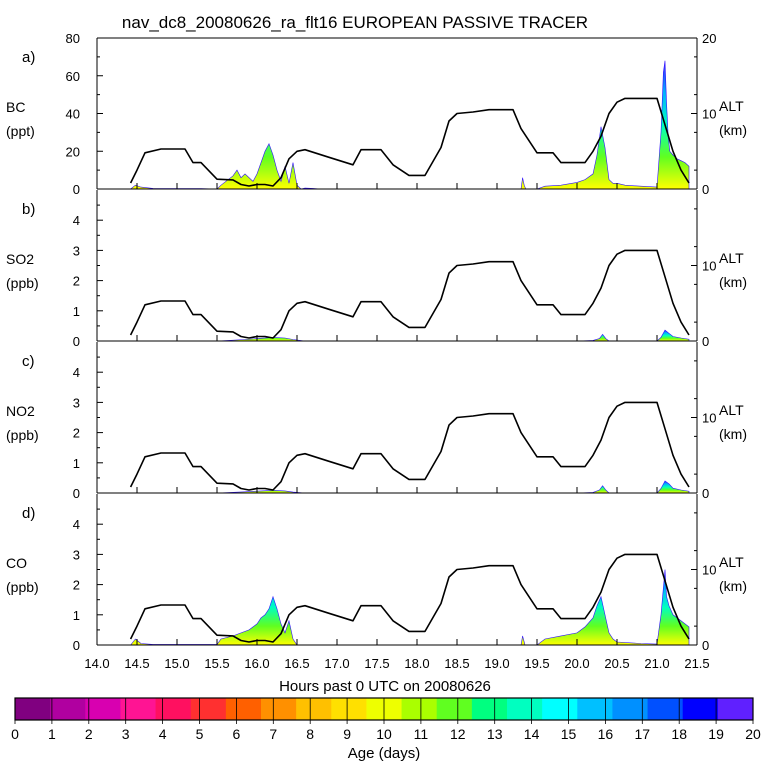 Image resolution: width=768 pixels, height=768 pixels. Describe the element at coordinates (126, 734) in the screenshot. I see `colorbar-tick-label: 3` at that location.